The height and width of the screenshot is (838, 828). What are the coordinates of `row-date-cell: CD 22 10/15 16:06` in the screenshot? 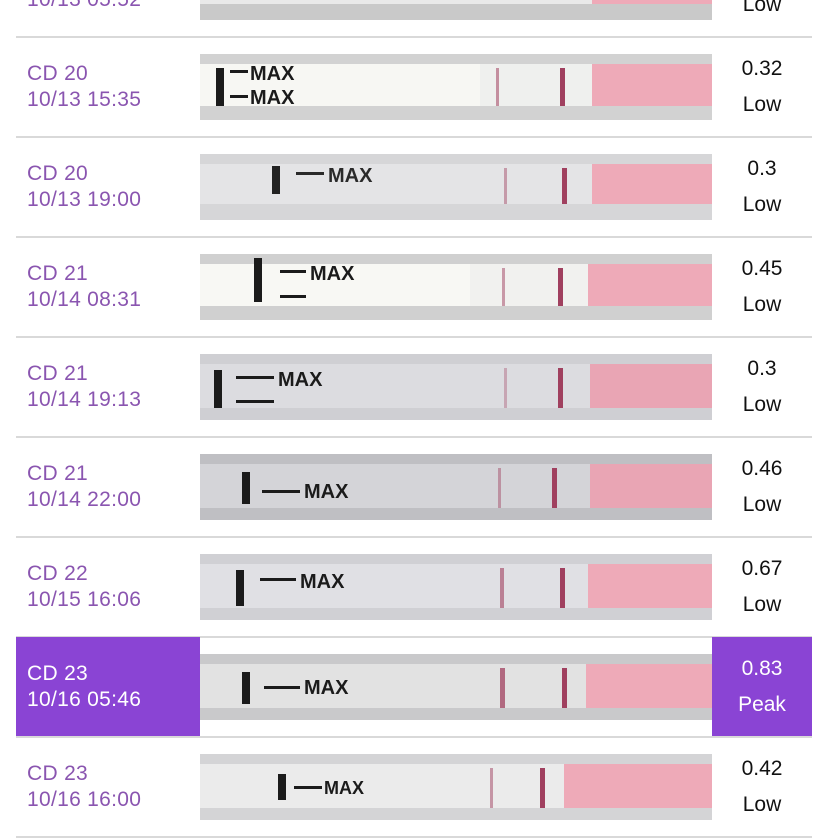 It's located at (108, 587).